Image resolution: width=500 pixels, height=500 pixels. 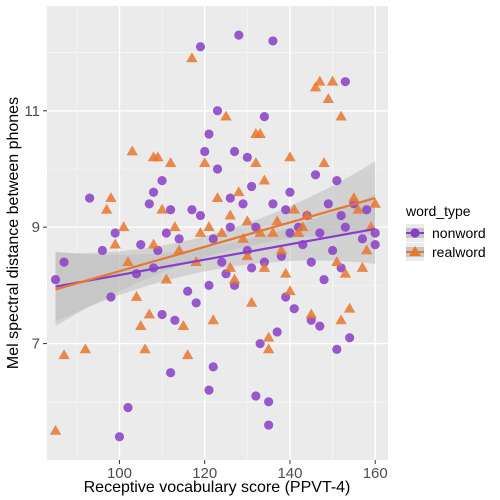 What do you see at coordinates (36, 344) in the screenshot?
I see `y-tick-label: 7` at bounding box center [36, 344].